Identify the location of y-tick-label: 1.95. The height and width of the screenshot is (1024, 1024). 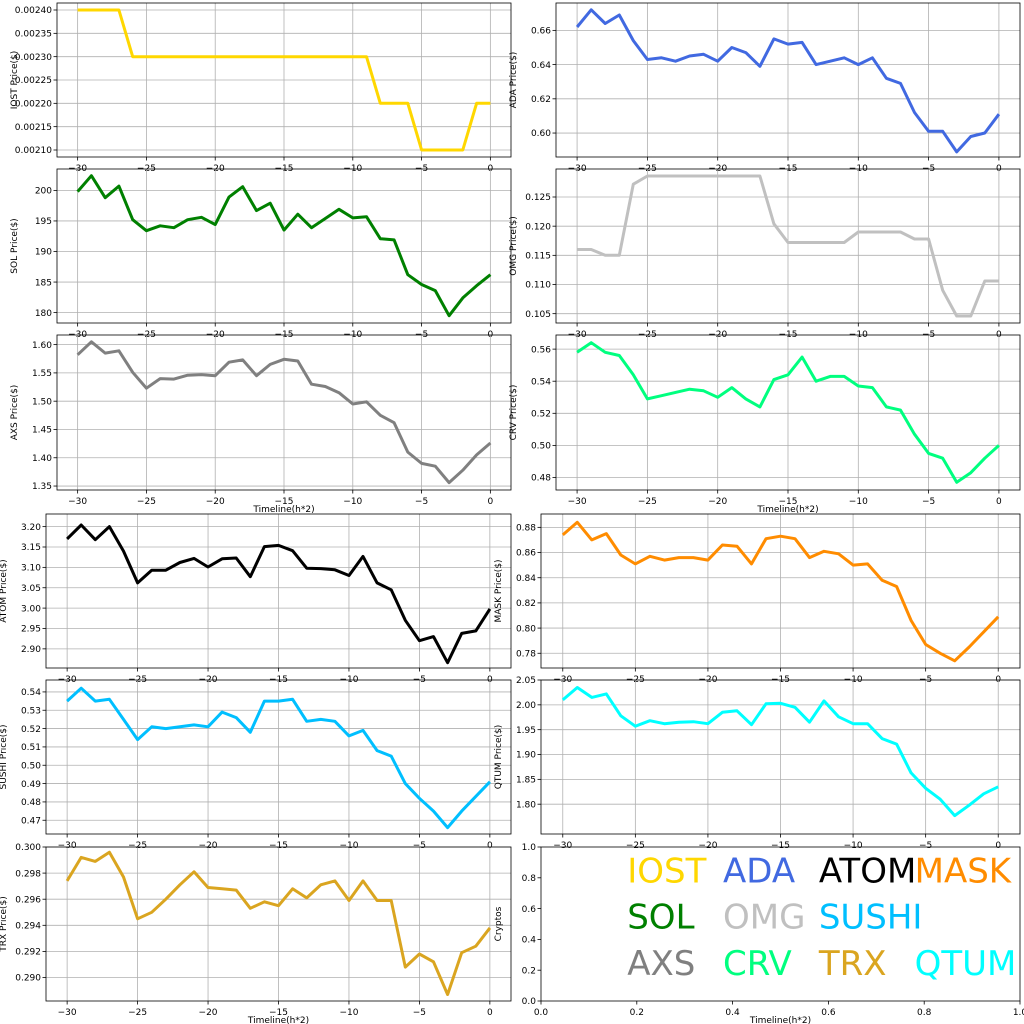
(526, 731).